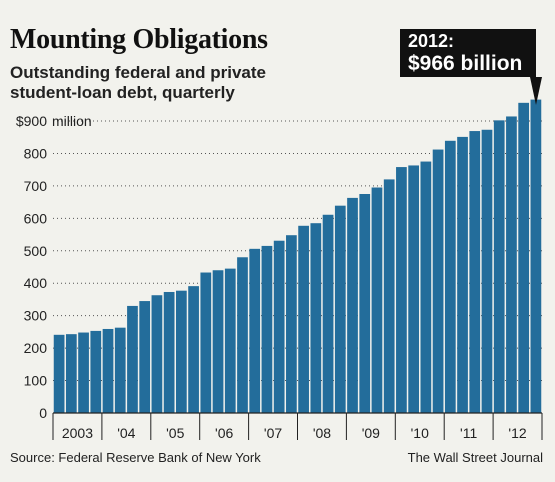  I want to click on y-tick-label: 200, so click(36, 348).